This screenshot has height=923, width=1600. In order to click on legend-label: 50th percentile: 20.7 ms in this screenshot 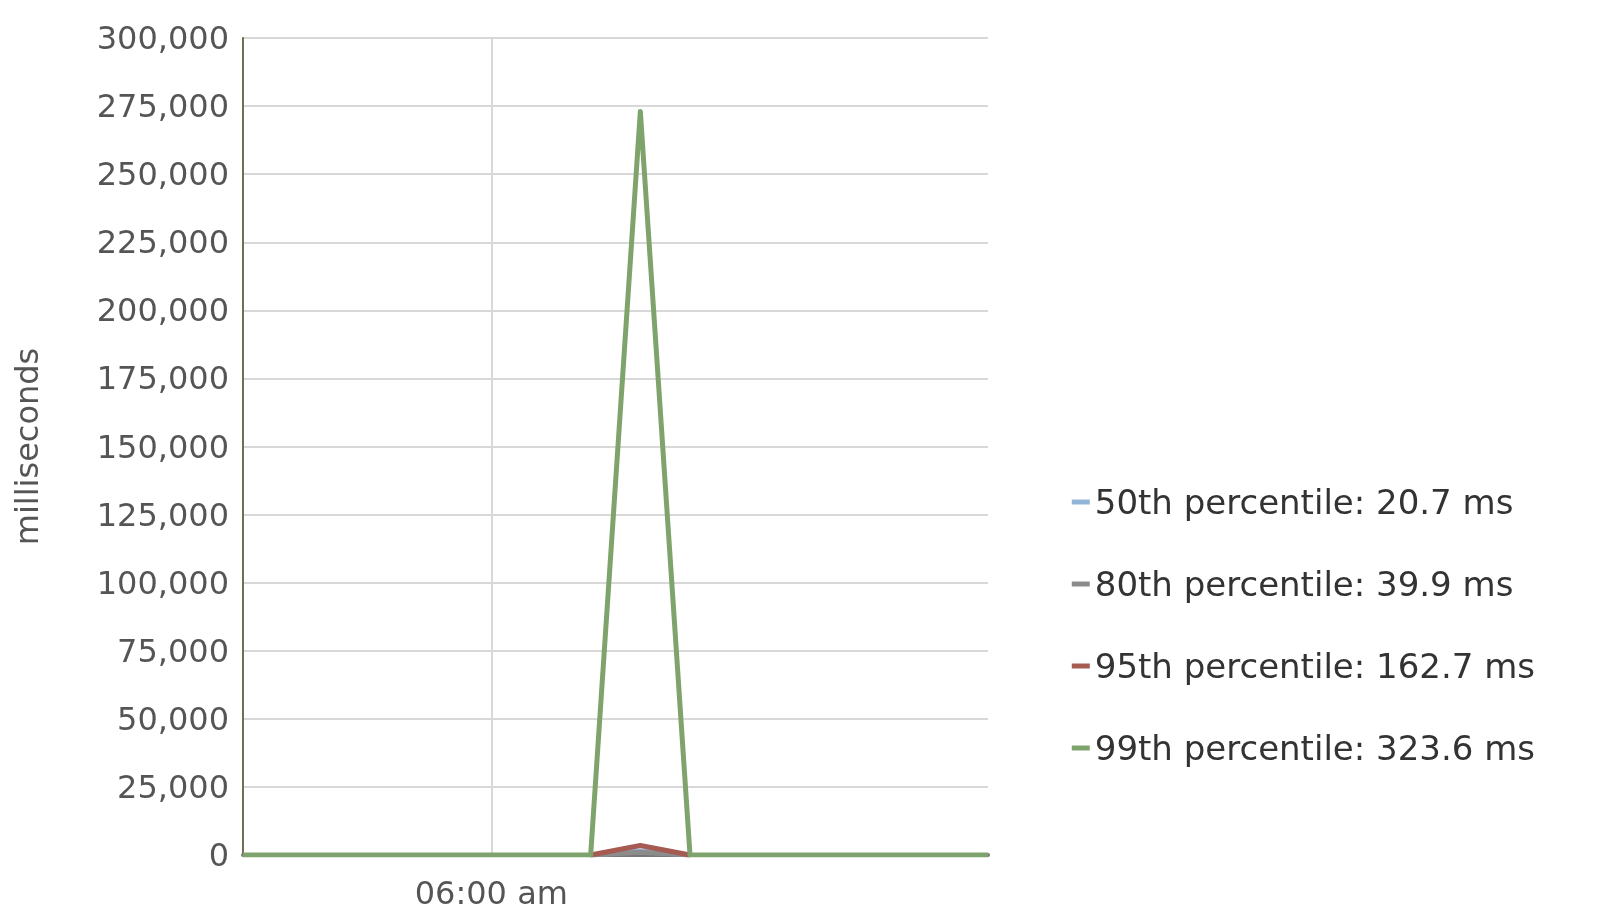, I will do `click(1304, 502)`.